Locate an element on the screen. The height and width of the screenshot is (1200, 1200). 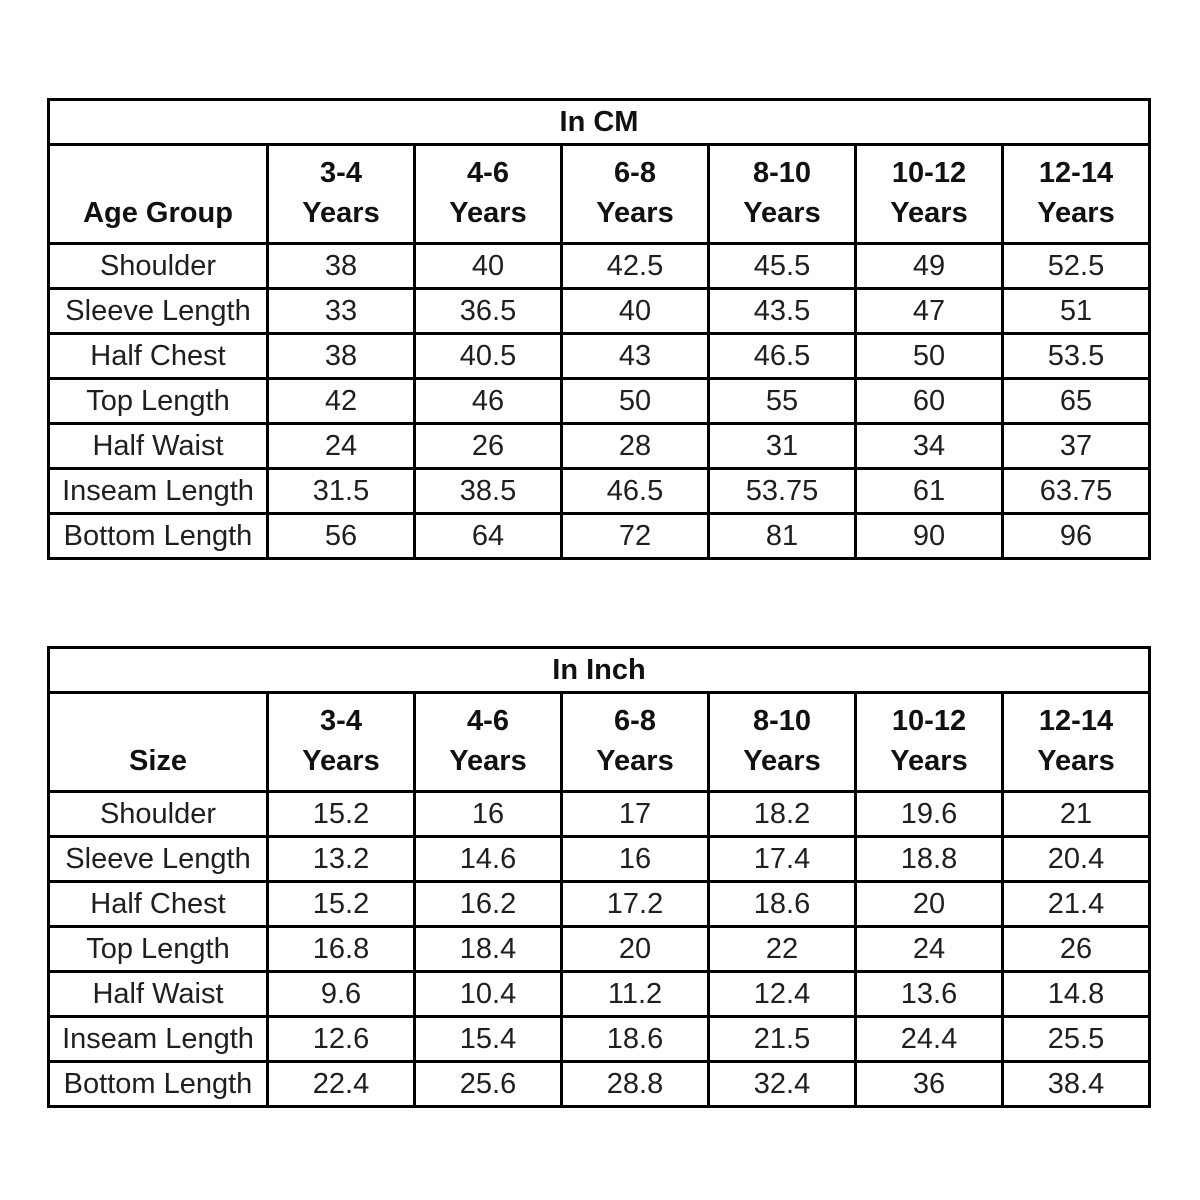
table-row: Half Waist 24 26 28 31 34 37 is located at coordinates (599, 446).